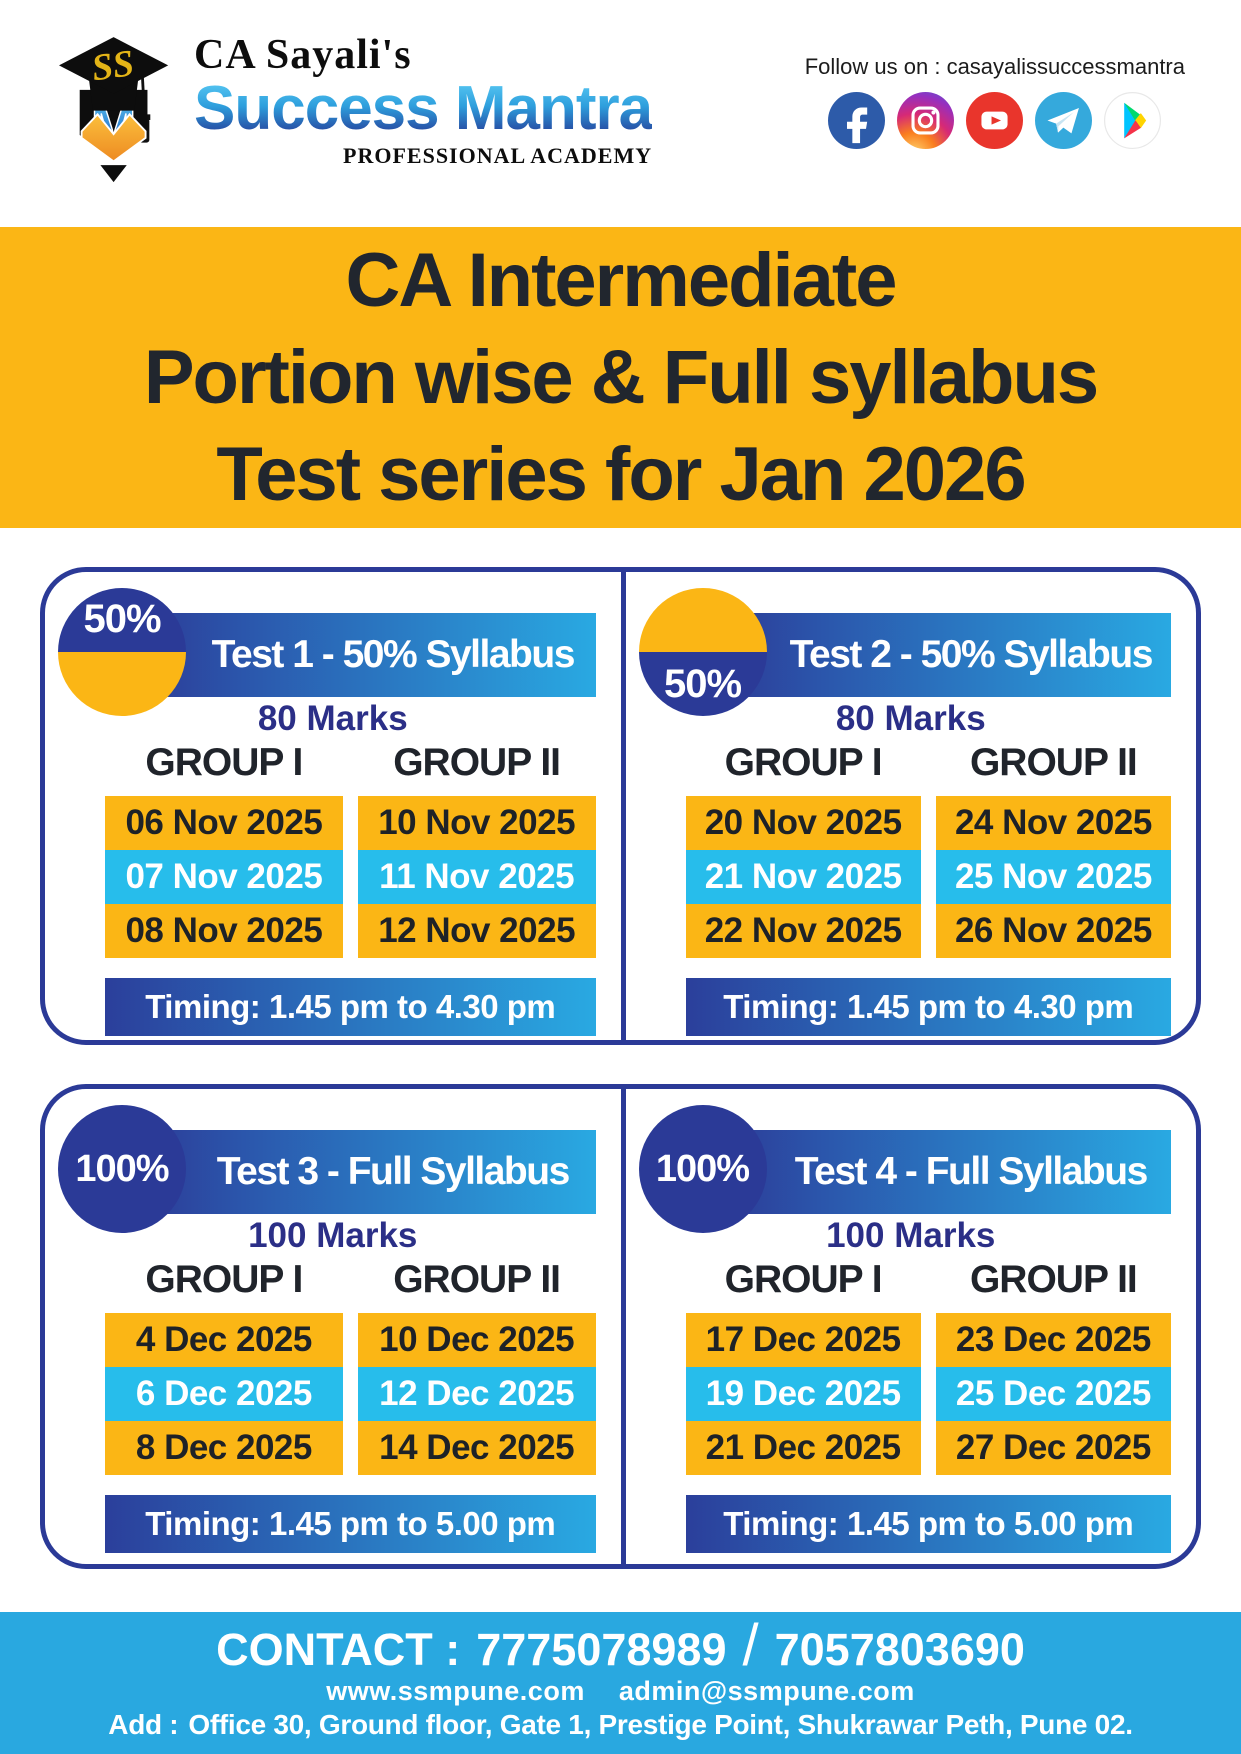 Image resolution: width=1241 pixels, height=1754 pixels. I want to click on date-cell: 06 Nov 2025, so click(224, 823).